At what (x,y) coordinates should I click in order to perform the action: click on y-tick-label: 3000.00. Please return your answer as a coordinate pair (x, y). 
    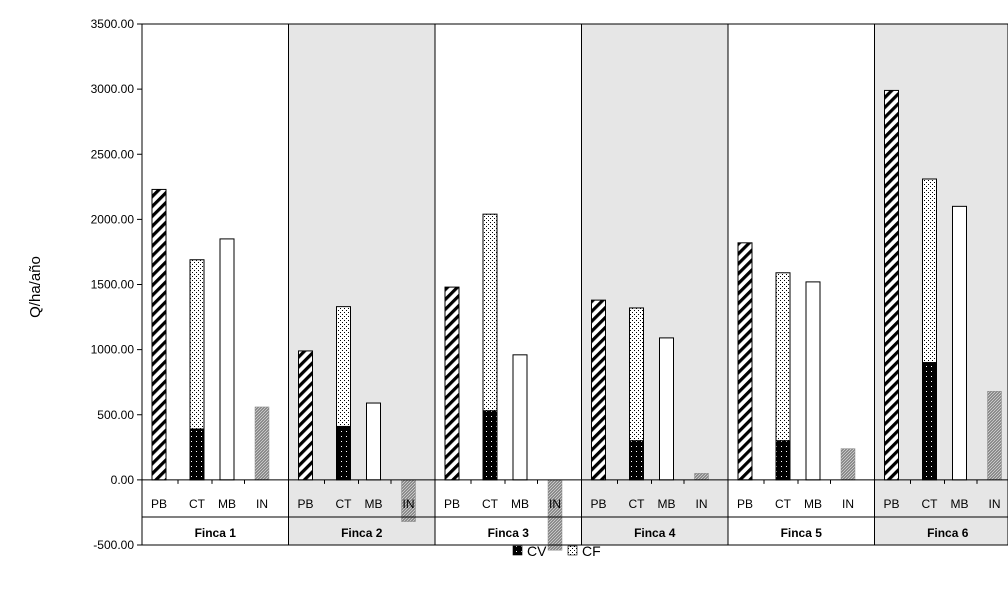
    Looking at the image, I should click on (113, 89).